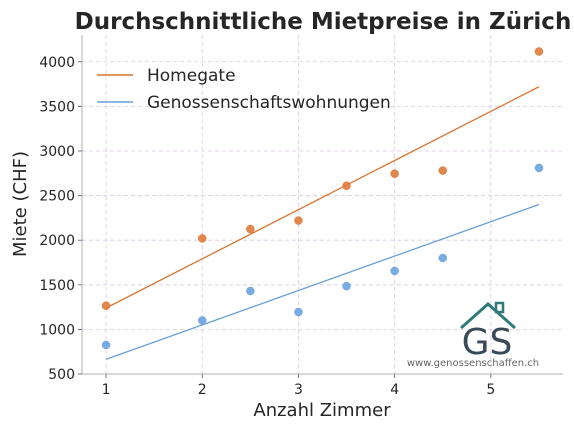 This screenshot has height=431, width=574. I want to click on legend-label-genossenschaftswohnungen: Genossenschaftswohnungen, so click(269, 103).